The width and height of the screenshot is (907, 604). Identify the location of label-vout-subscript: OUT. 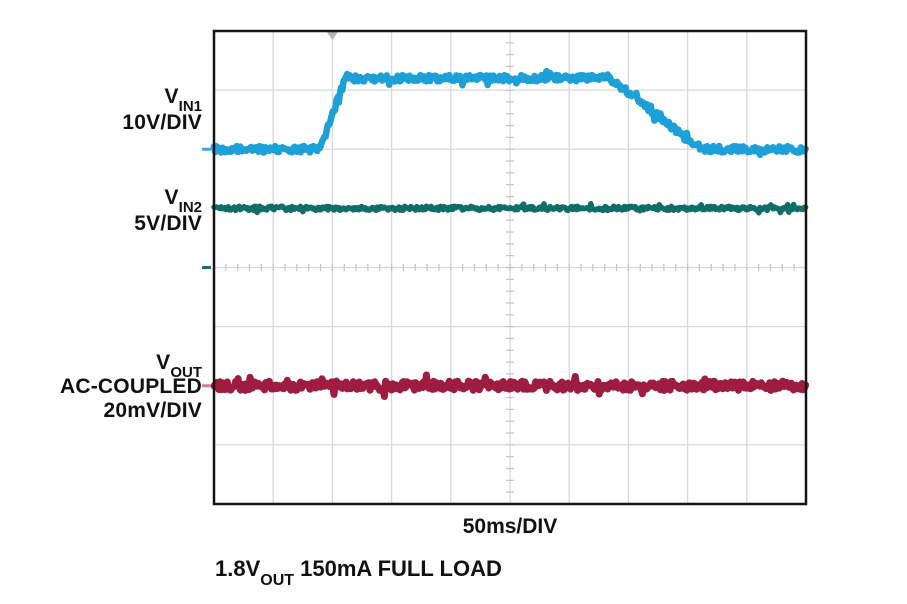
(186, 373).